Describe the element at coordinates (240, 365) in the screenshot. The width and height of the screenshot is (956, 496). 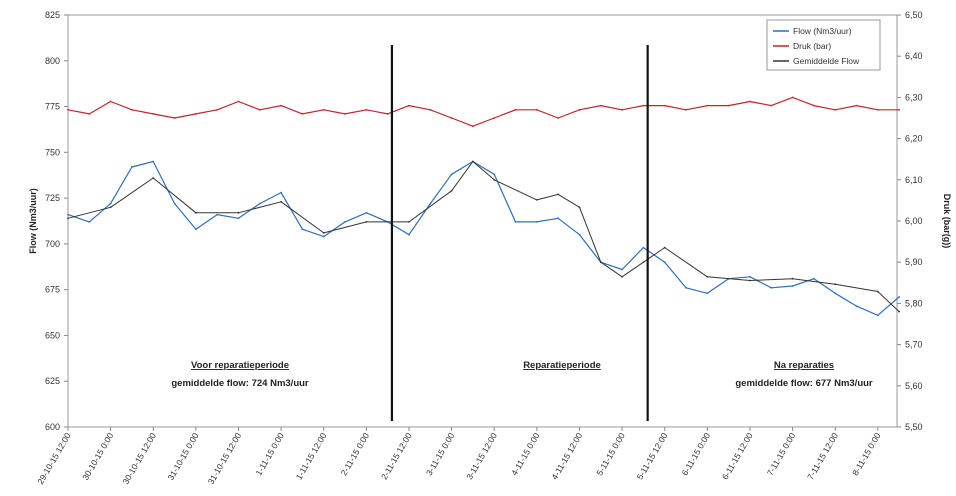
I see `annotation-title-0: Voor reparatieperiode` at that location.